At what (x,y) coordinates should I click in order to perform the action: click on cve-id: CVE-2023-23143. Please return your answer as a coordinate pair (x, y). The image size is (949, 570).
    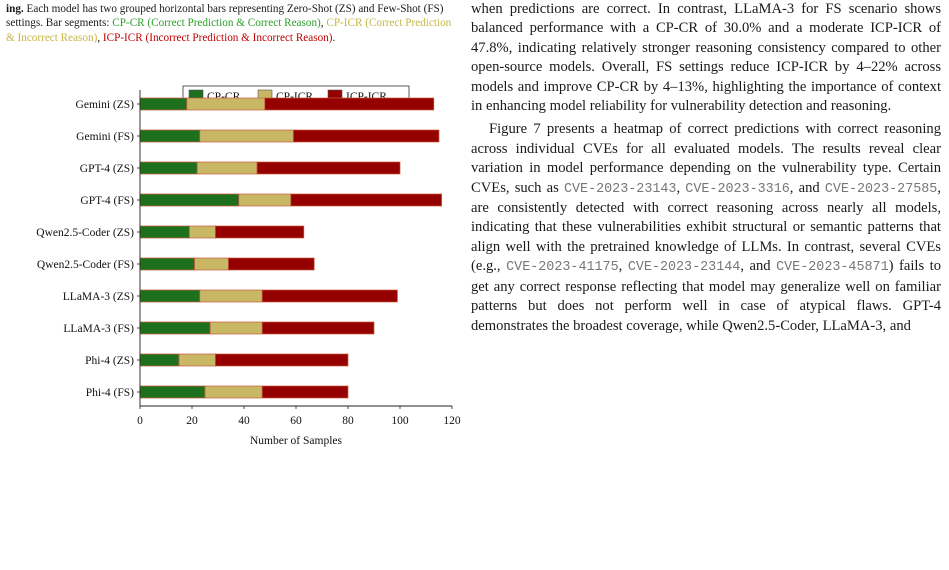
    Looking at the image, I should click on (620, 189).